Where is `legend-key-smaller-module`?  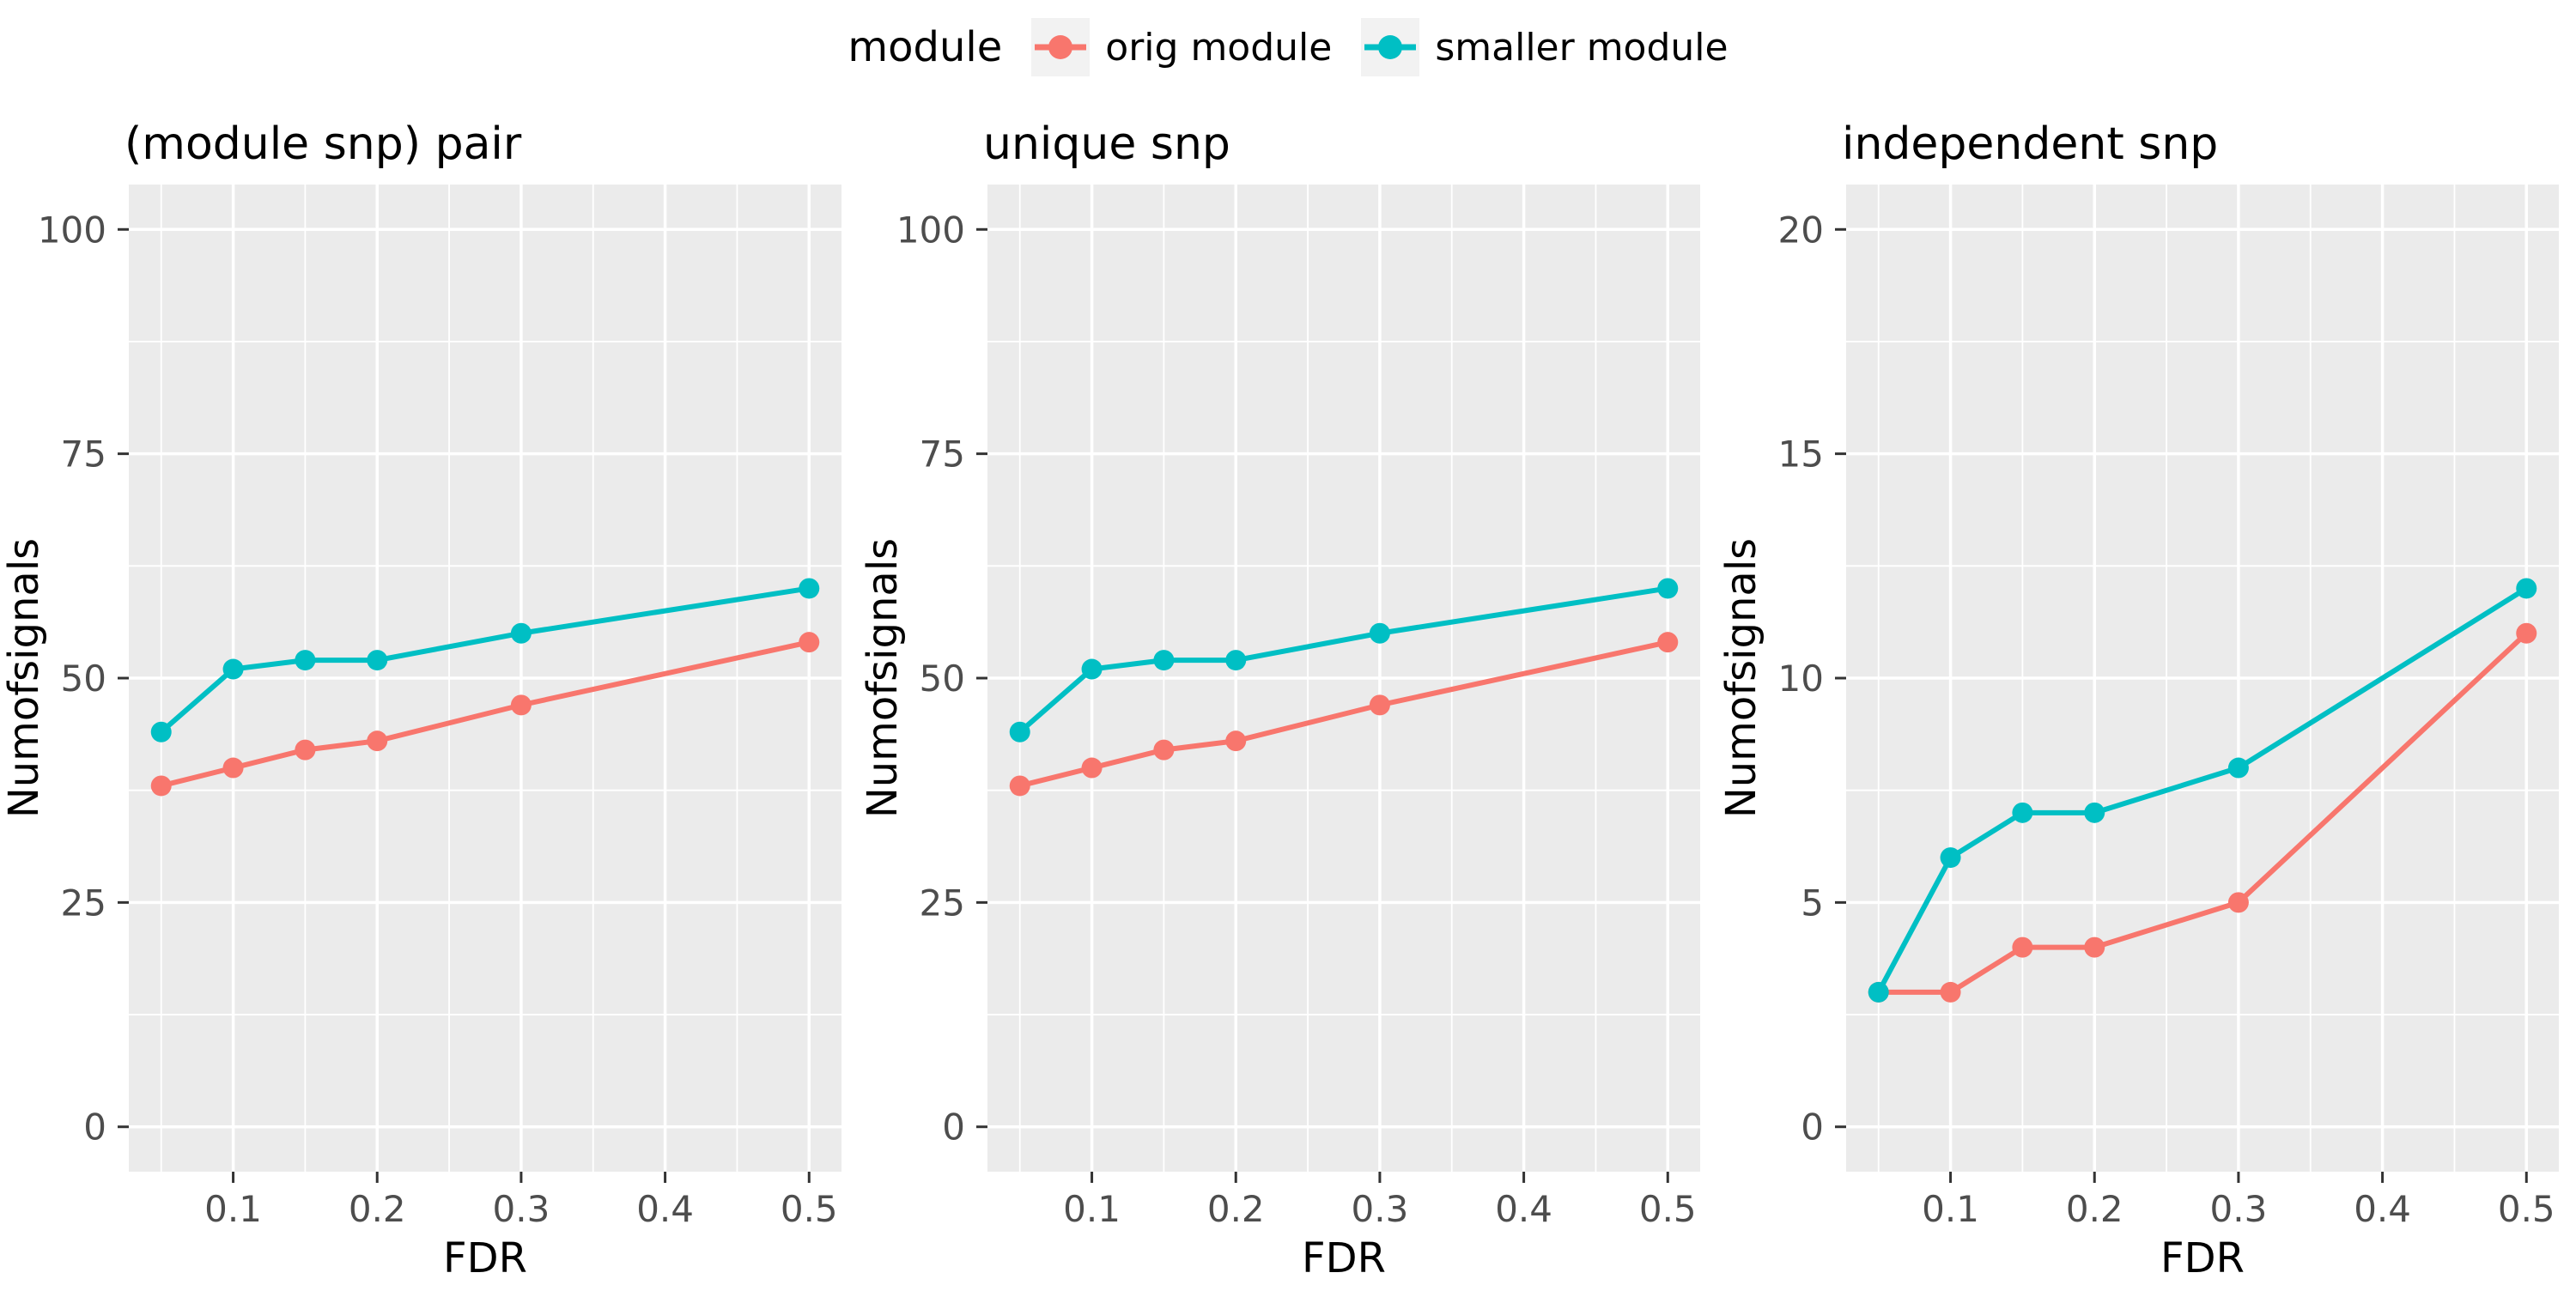 legend-key-smaller-module is located at coordinates (1390, 47).